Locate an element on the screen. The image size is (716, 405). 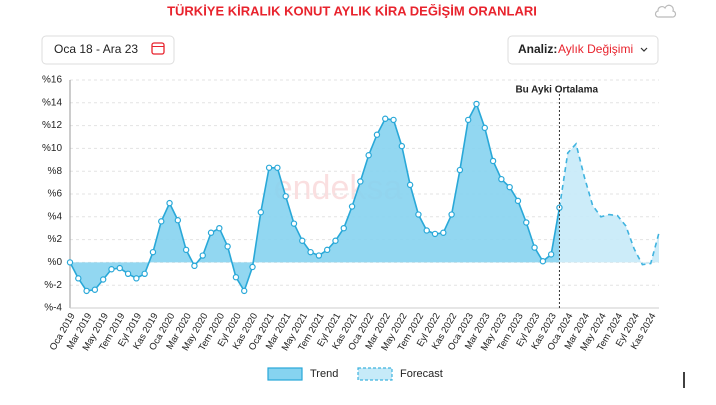
analysis-select: Analiz: Aylık Değişimi is located at coordinates (583, 50).